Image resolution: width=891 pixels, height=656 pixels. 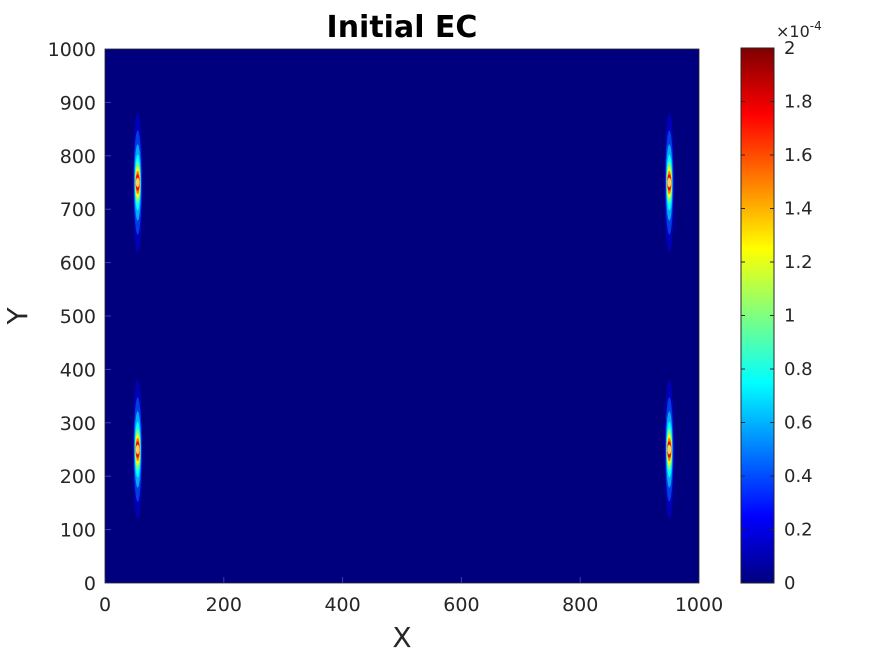 What do you see at coordinates (699, 605) in the screenshot?
I see `x-tick-label: 1000` at bounding box center [699, 605].